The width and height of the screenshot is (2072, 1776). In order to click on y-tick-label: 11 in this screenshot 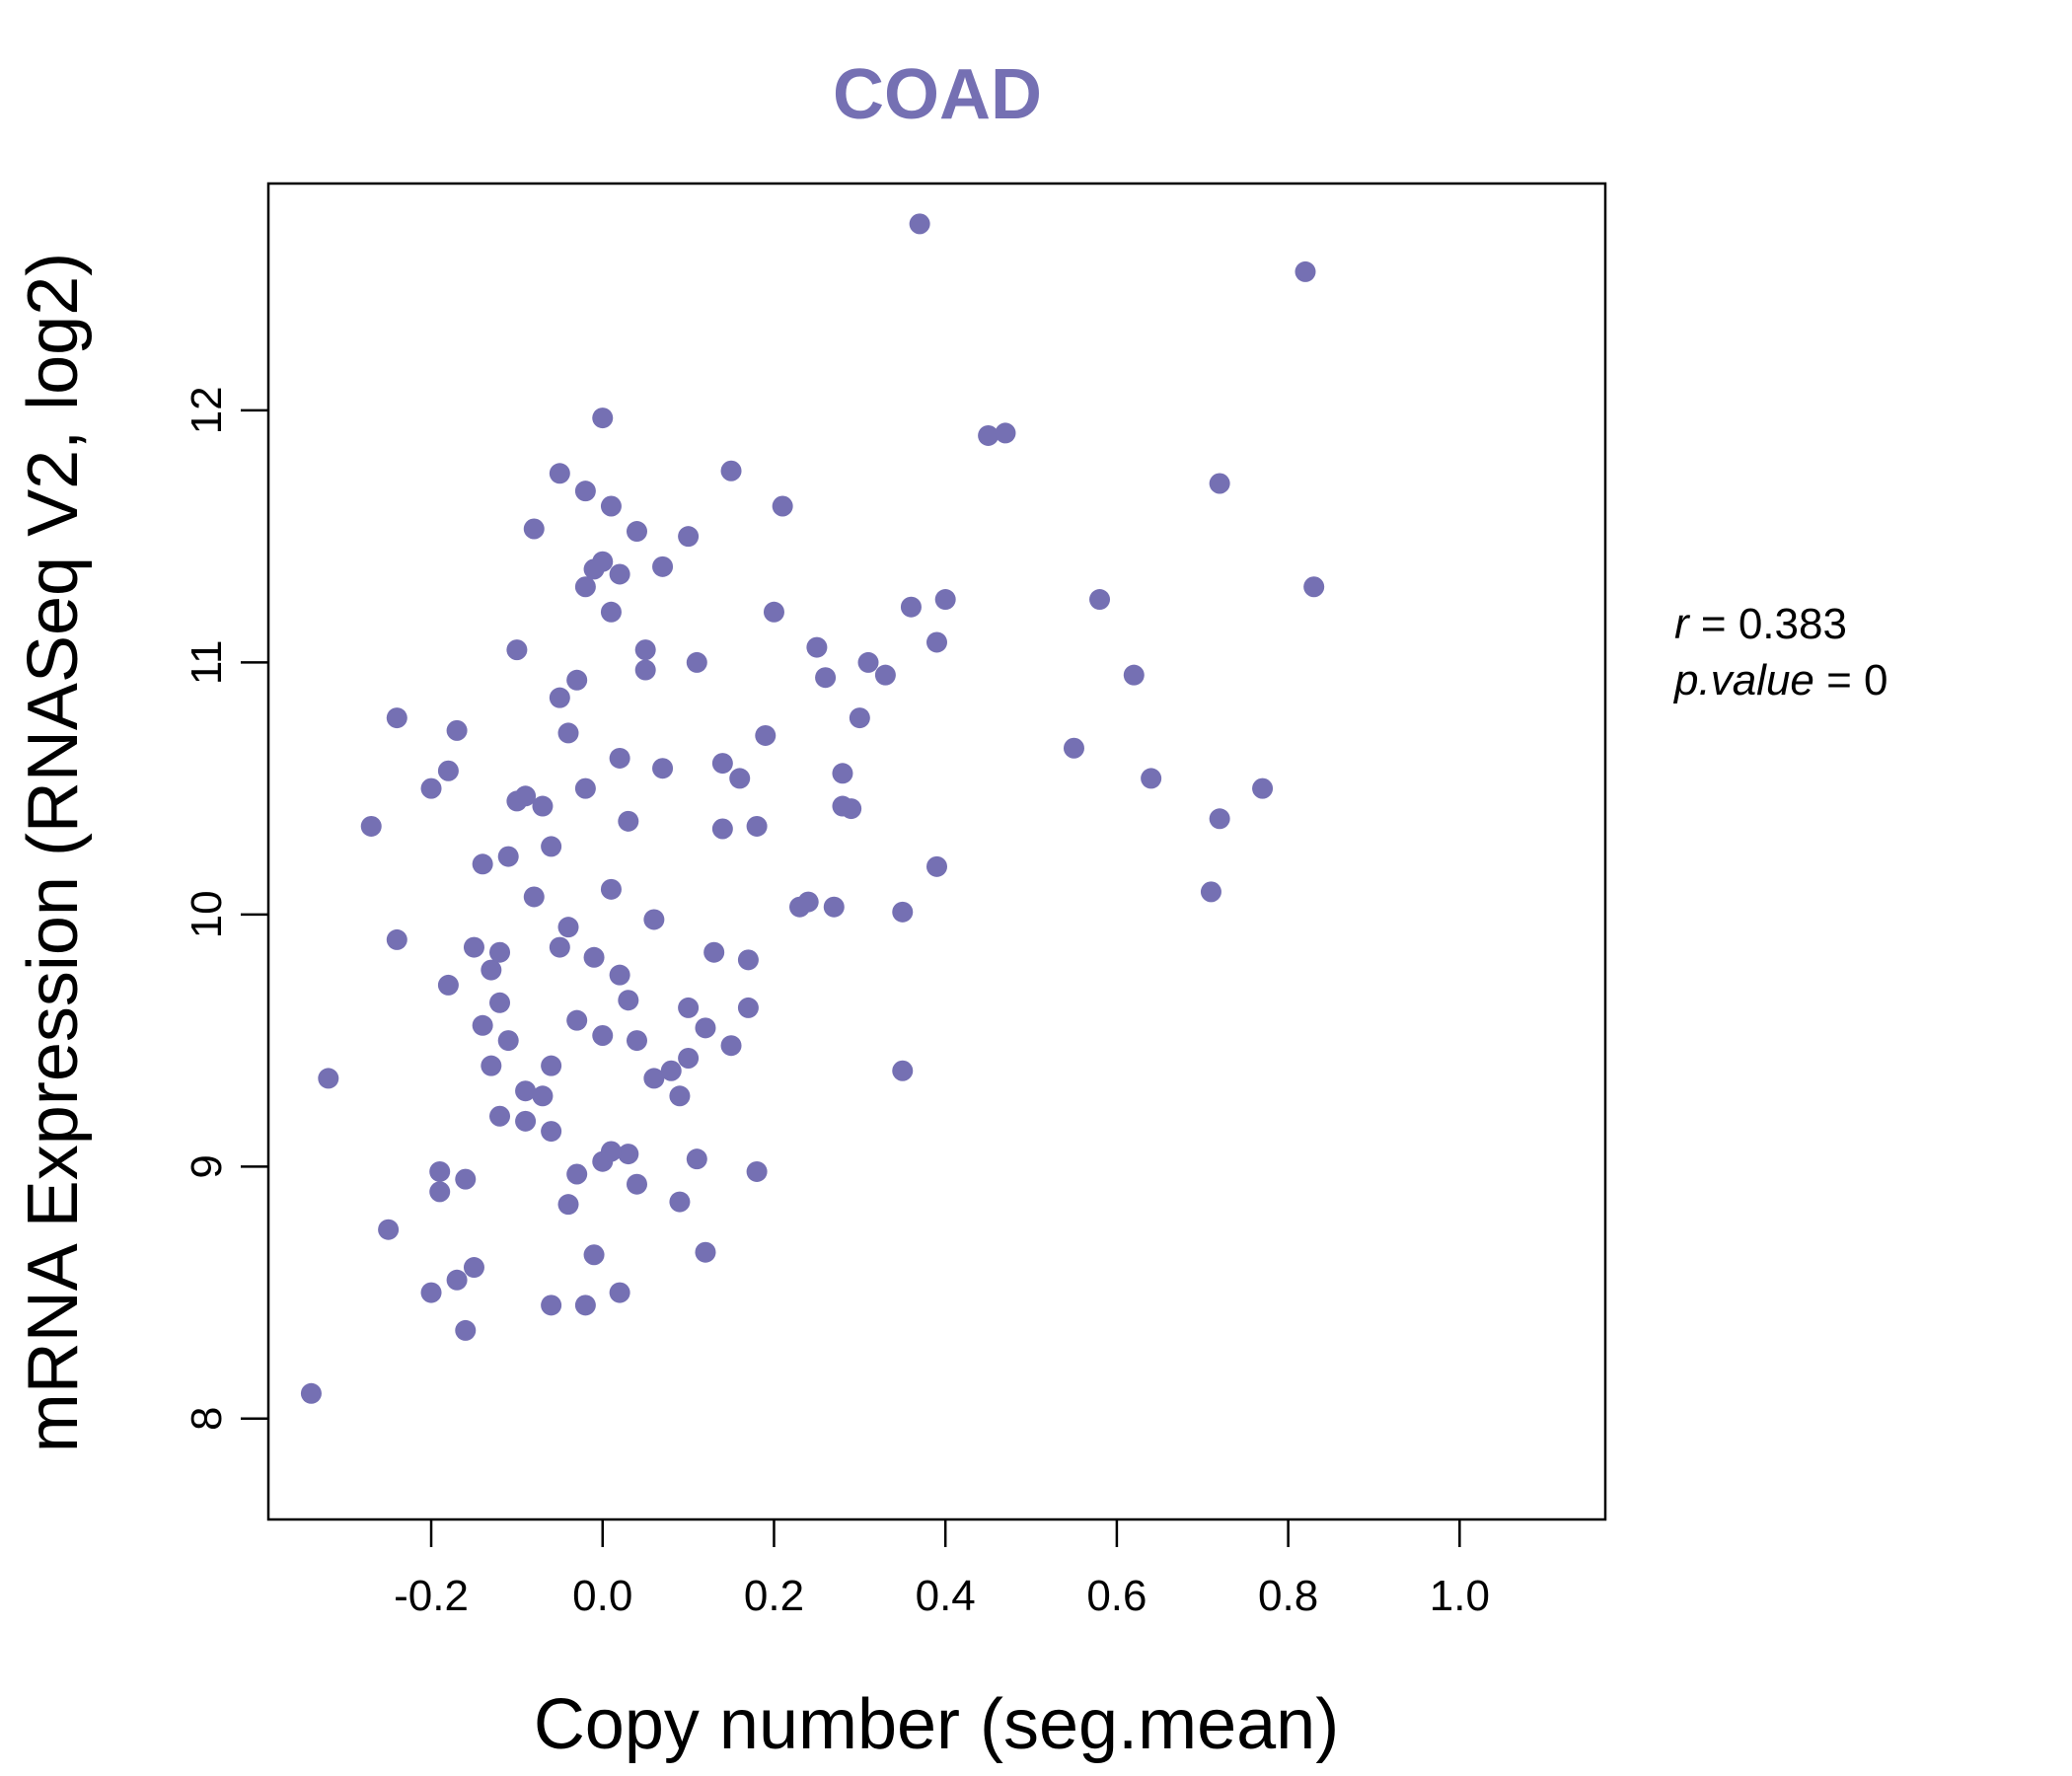, I will do `click(207, 663)`.